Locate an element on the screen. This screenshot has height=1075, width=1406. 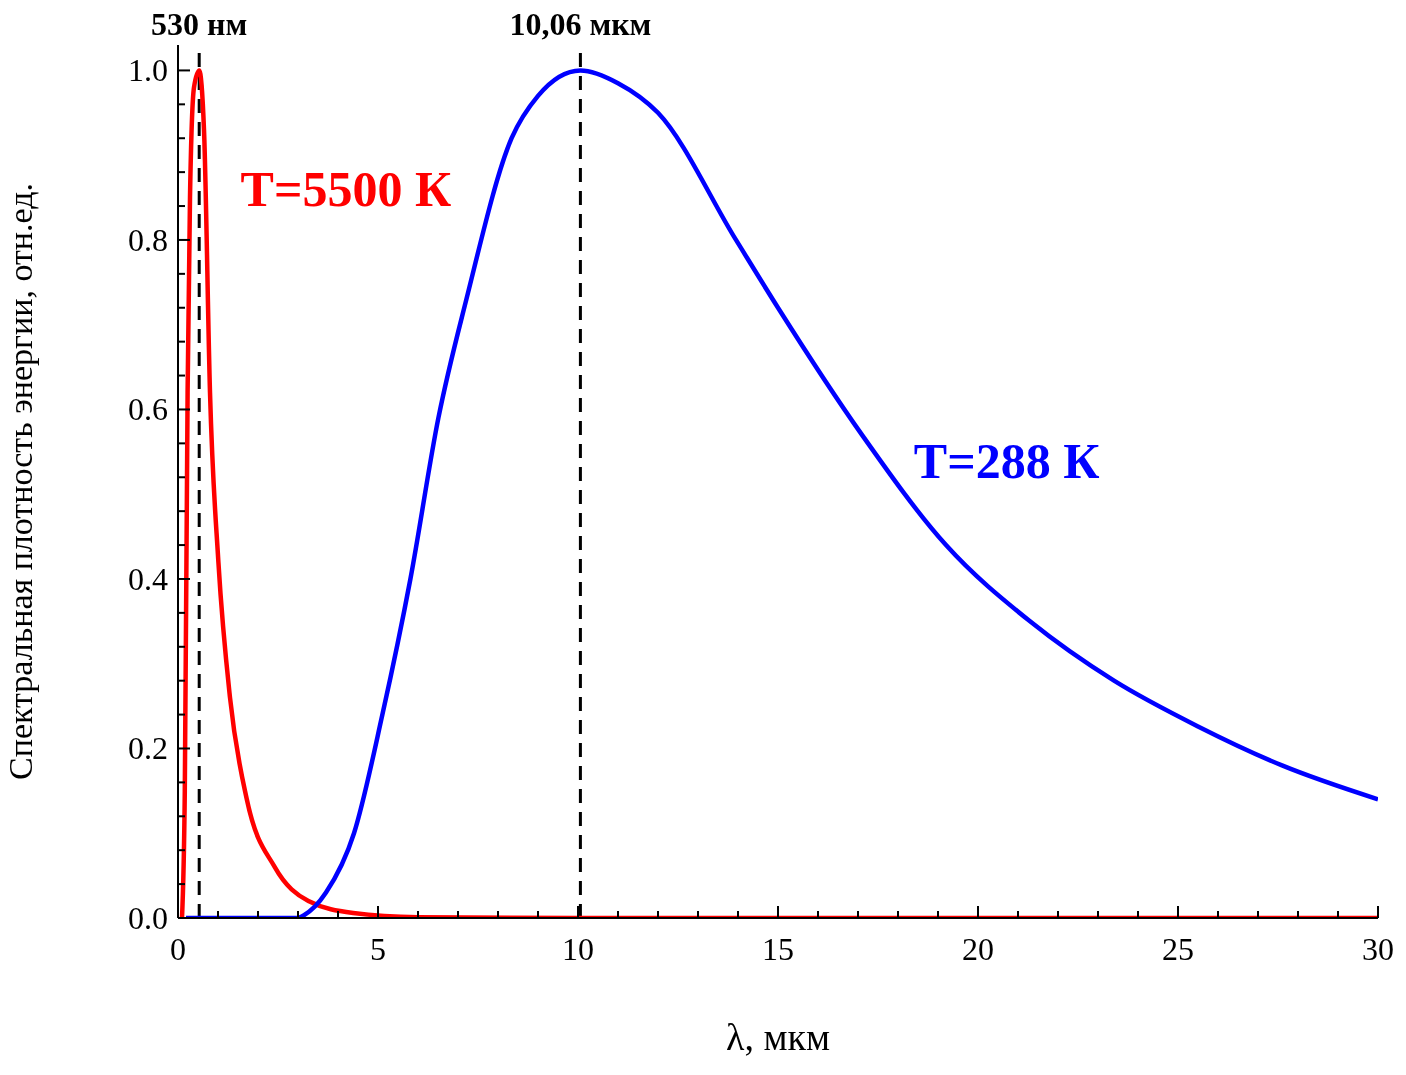
ref-line-label: 10,06 мкм is located at coordinates (580, 24).